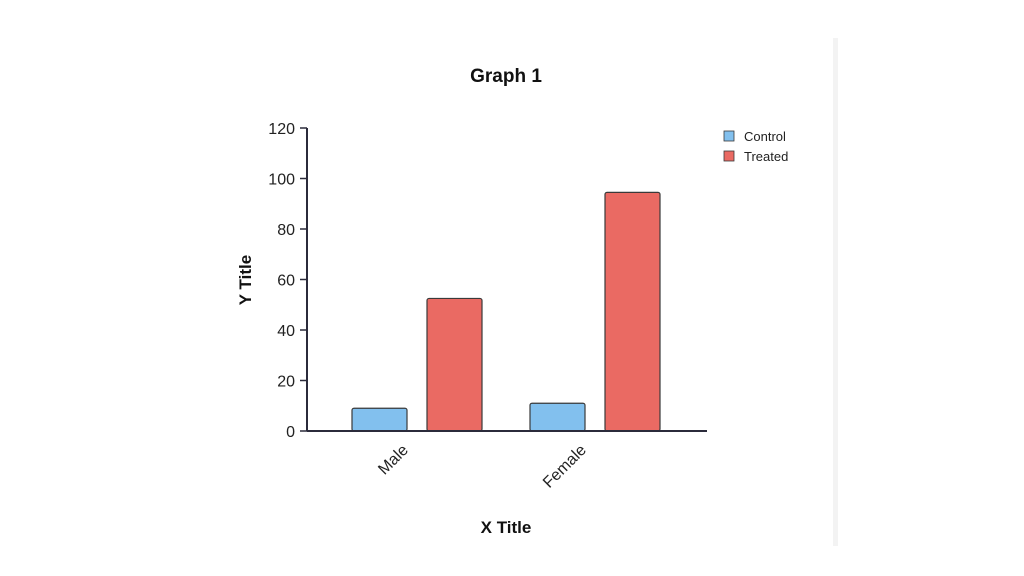 This screenshot has height=576, width=1024. Describe the element at coordinates (557, 417) in the screenshot. I see `bar-control-female` at that location.